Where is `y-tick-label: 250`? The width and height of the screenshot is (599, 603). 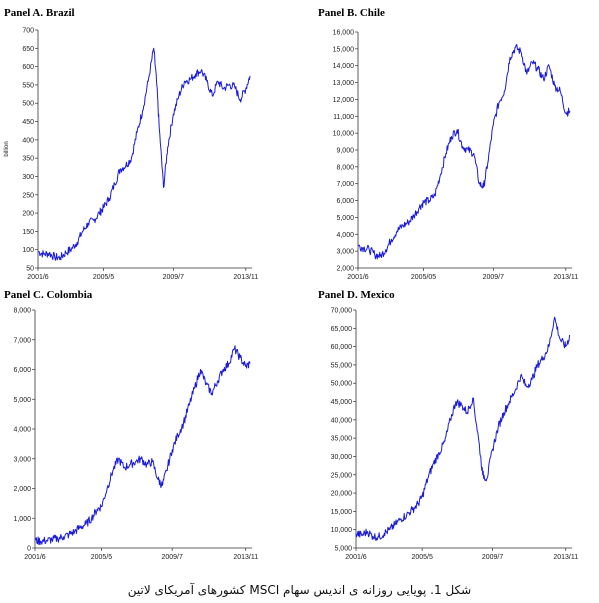 y-tick-label: 250 is located at coordinates (28, 195).